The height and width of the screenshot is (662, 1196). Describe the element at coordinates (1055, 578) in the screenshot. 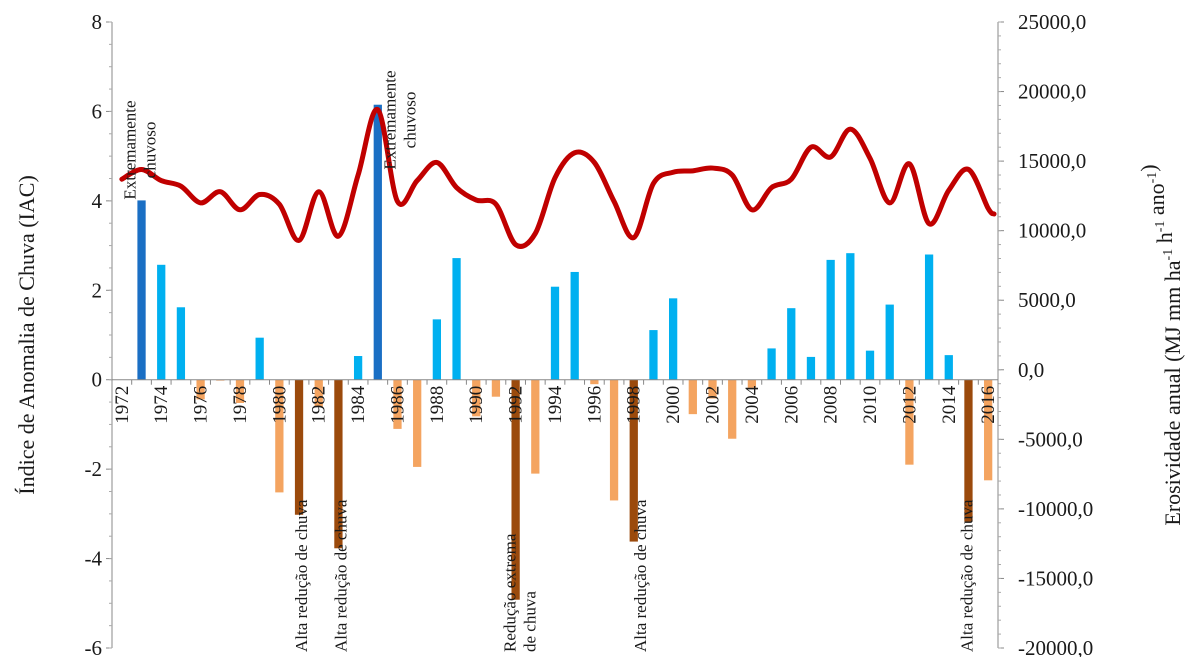

I see `right-tick-label: -15000,0` at that location.